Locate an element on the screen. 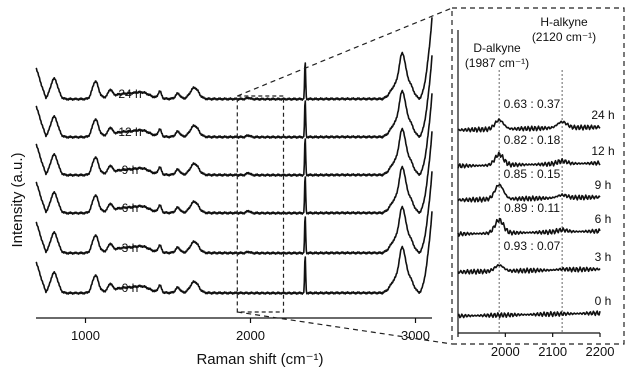  zoom-time-label: 9 h is located at coordinates (603, 185).